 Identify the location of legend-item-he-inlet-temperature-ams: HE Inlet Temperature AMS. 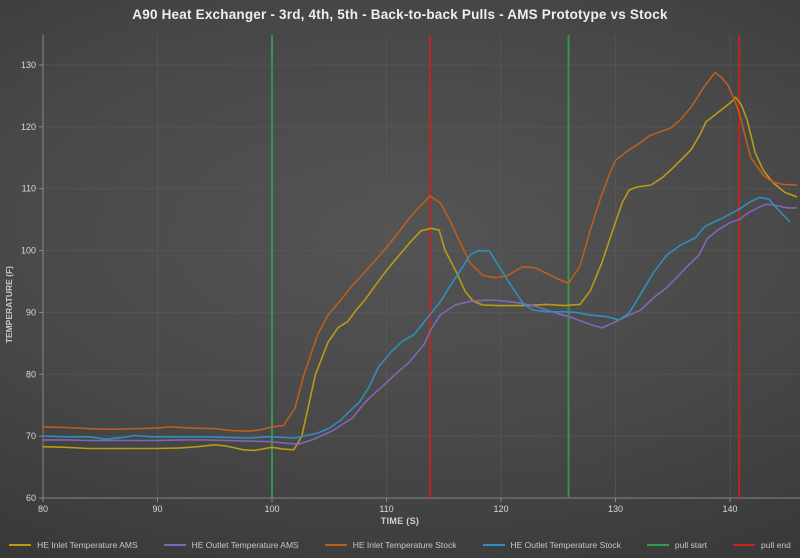
(73, 545).